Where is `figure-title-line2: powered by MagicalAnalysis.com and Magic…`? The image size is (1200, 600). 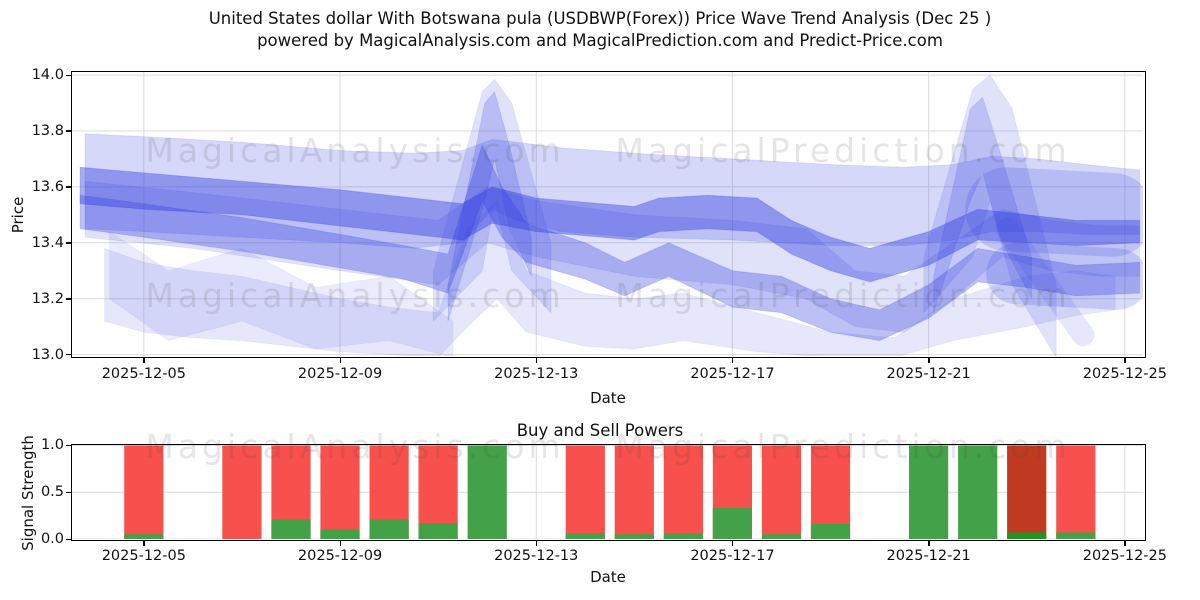 figure-title-line2: powered by MagicalAnalysis.com and Magic… is located at coordinates (600, 40).